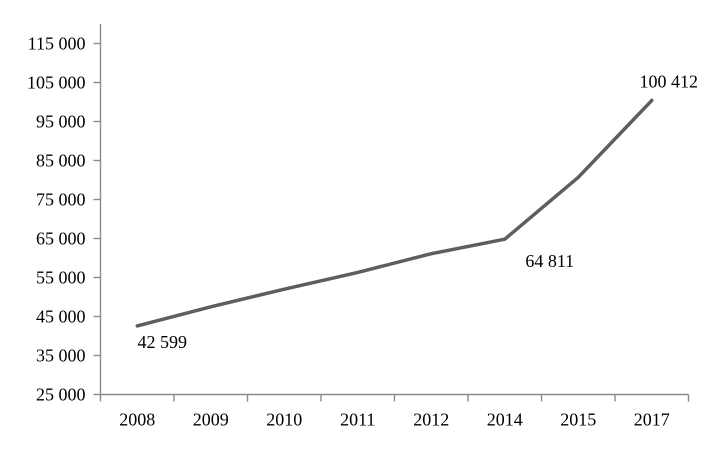 The height and width of the screenshot is (450, 709). Describe the element at coordinates (284, 420) in the screenshot. I see `x-axis-tick-label: 2010` at that location.